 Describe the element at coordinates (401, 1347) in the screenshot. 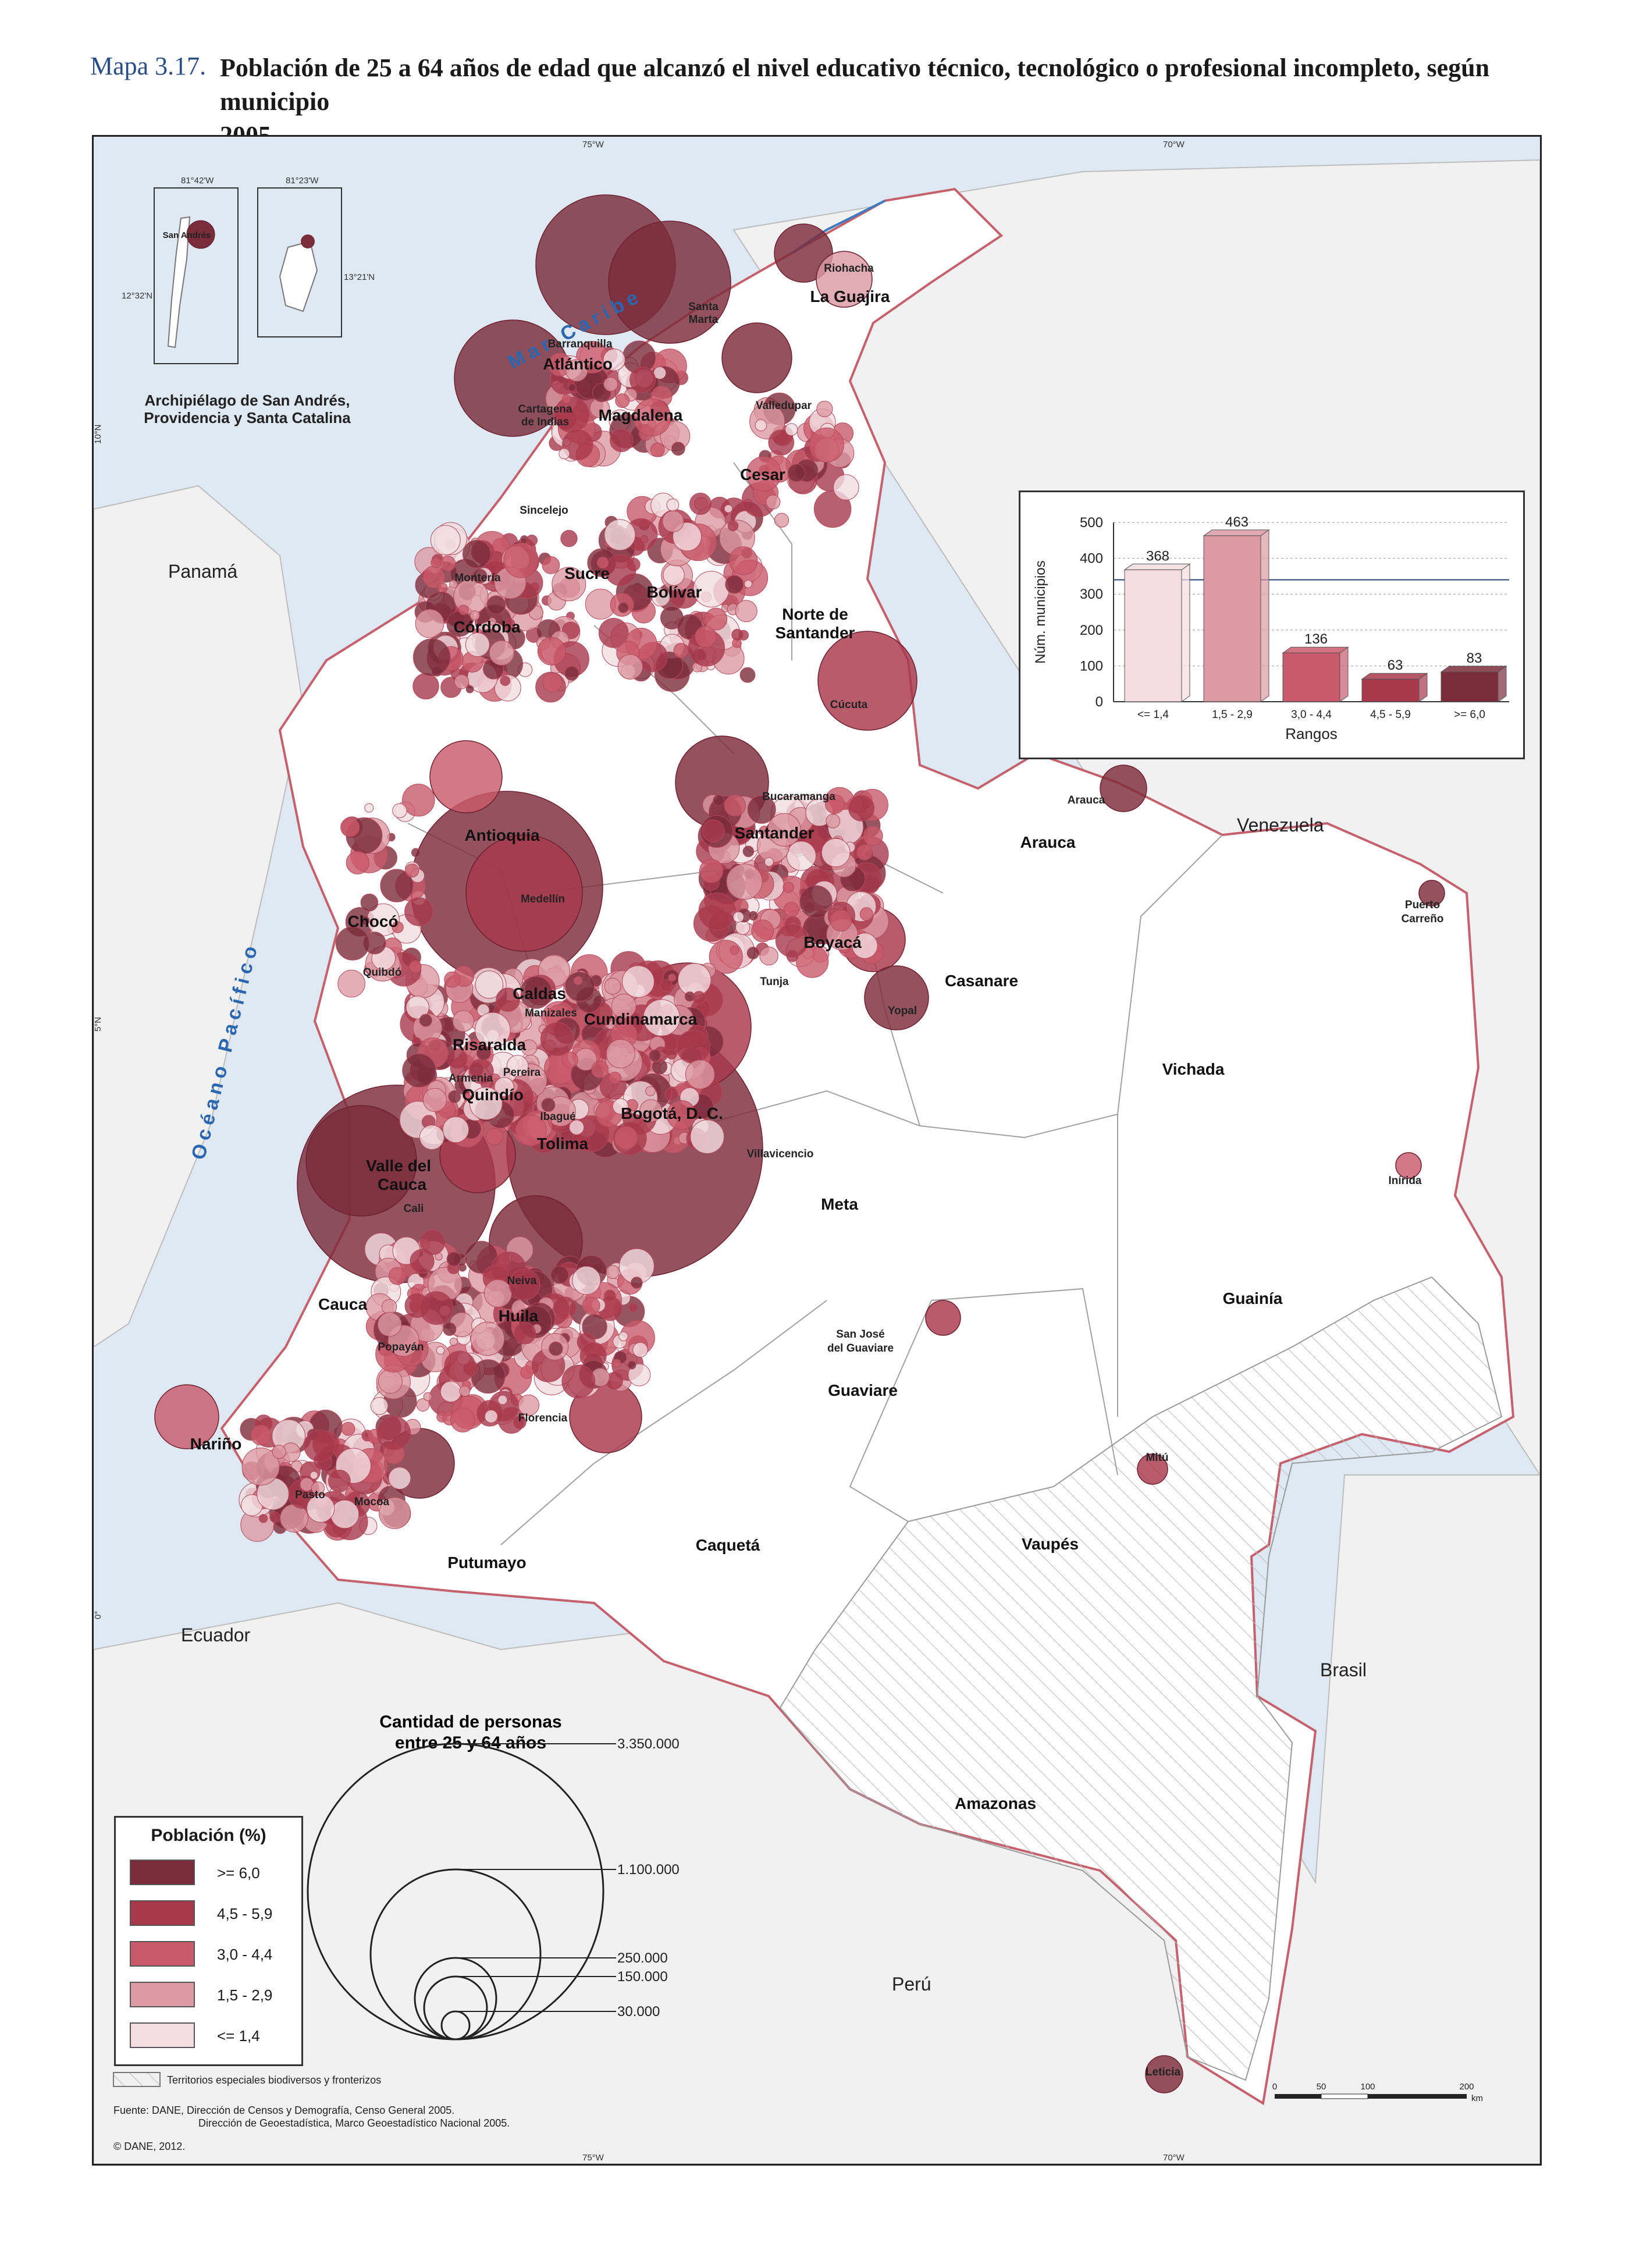

I see `city-label: Popayán` at that location.